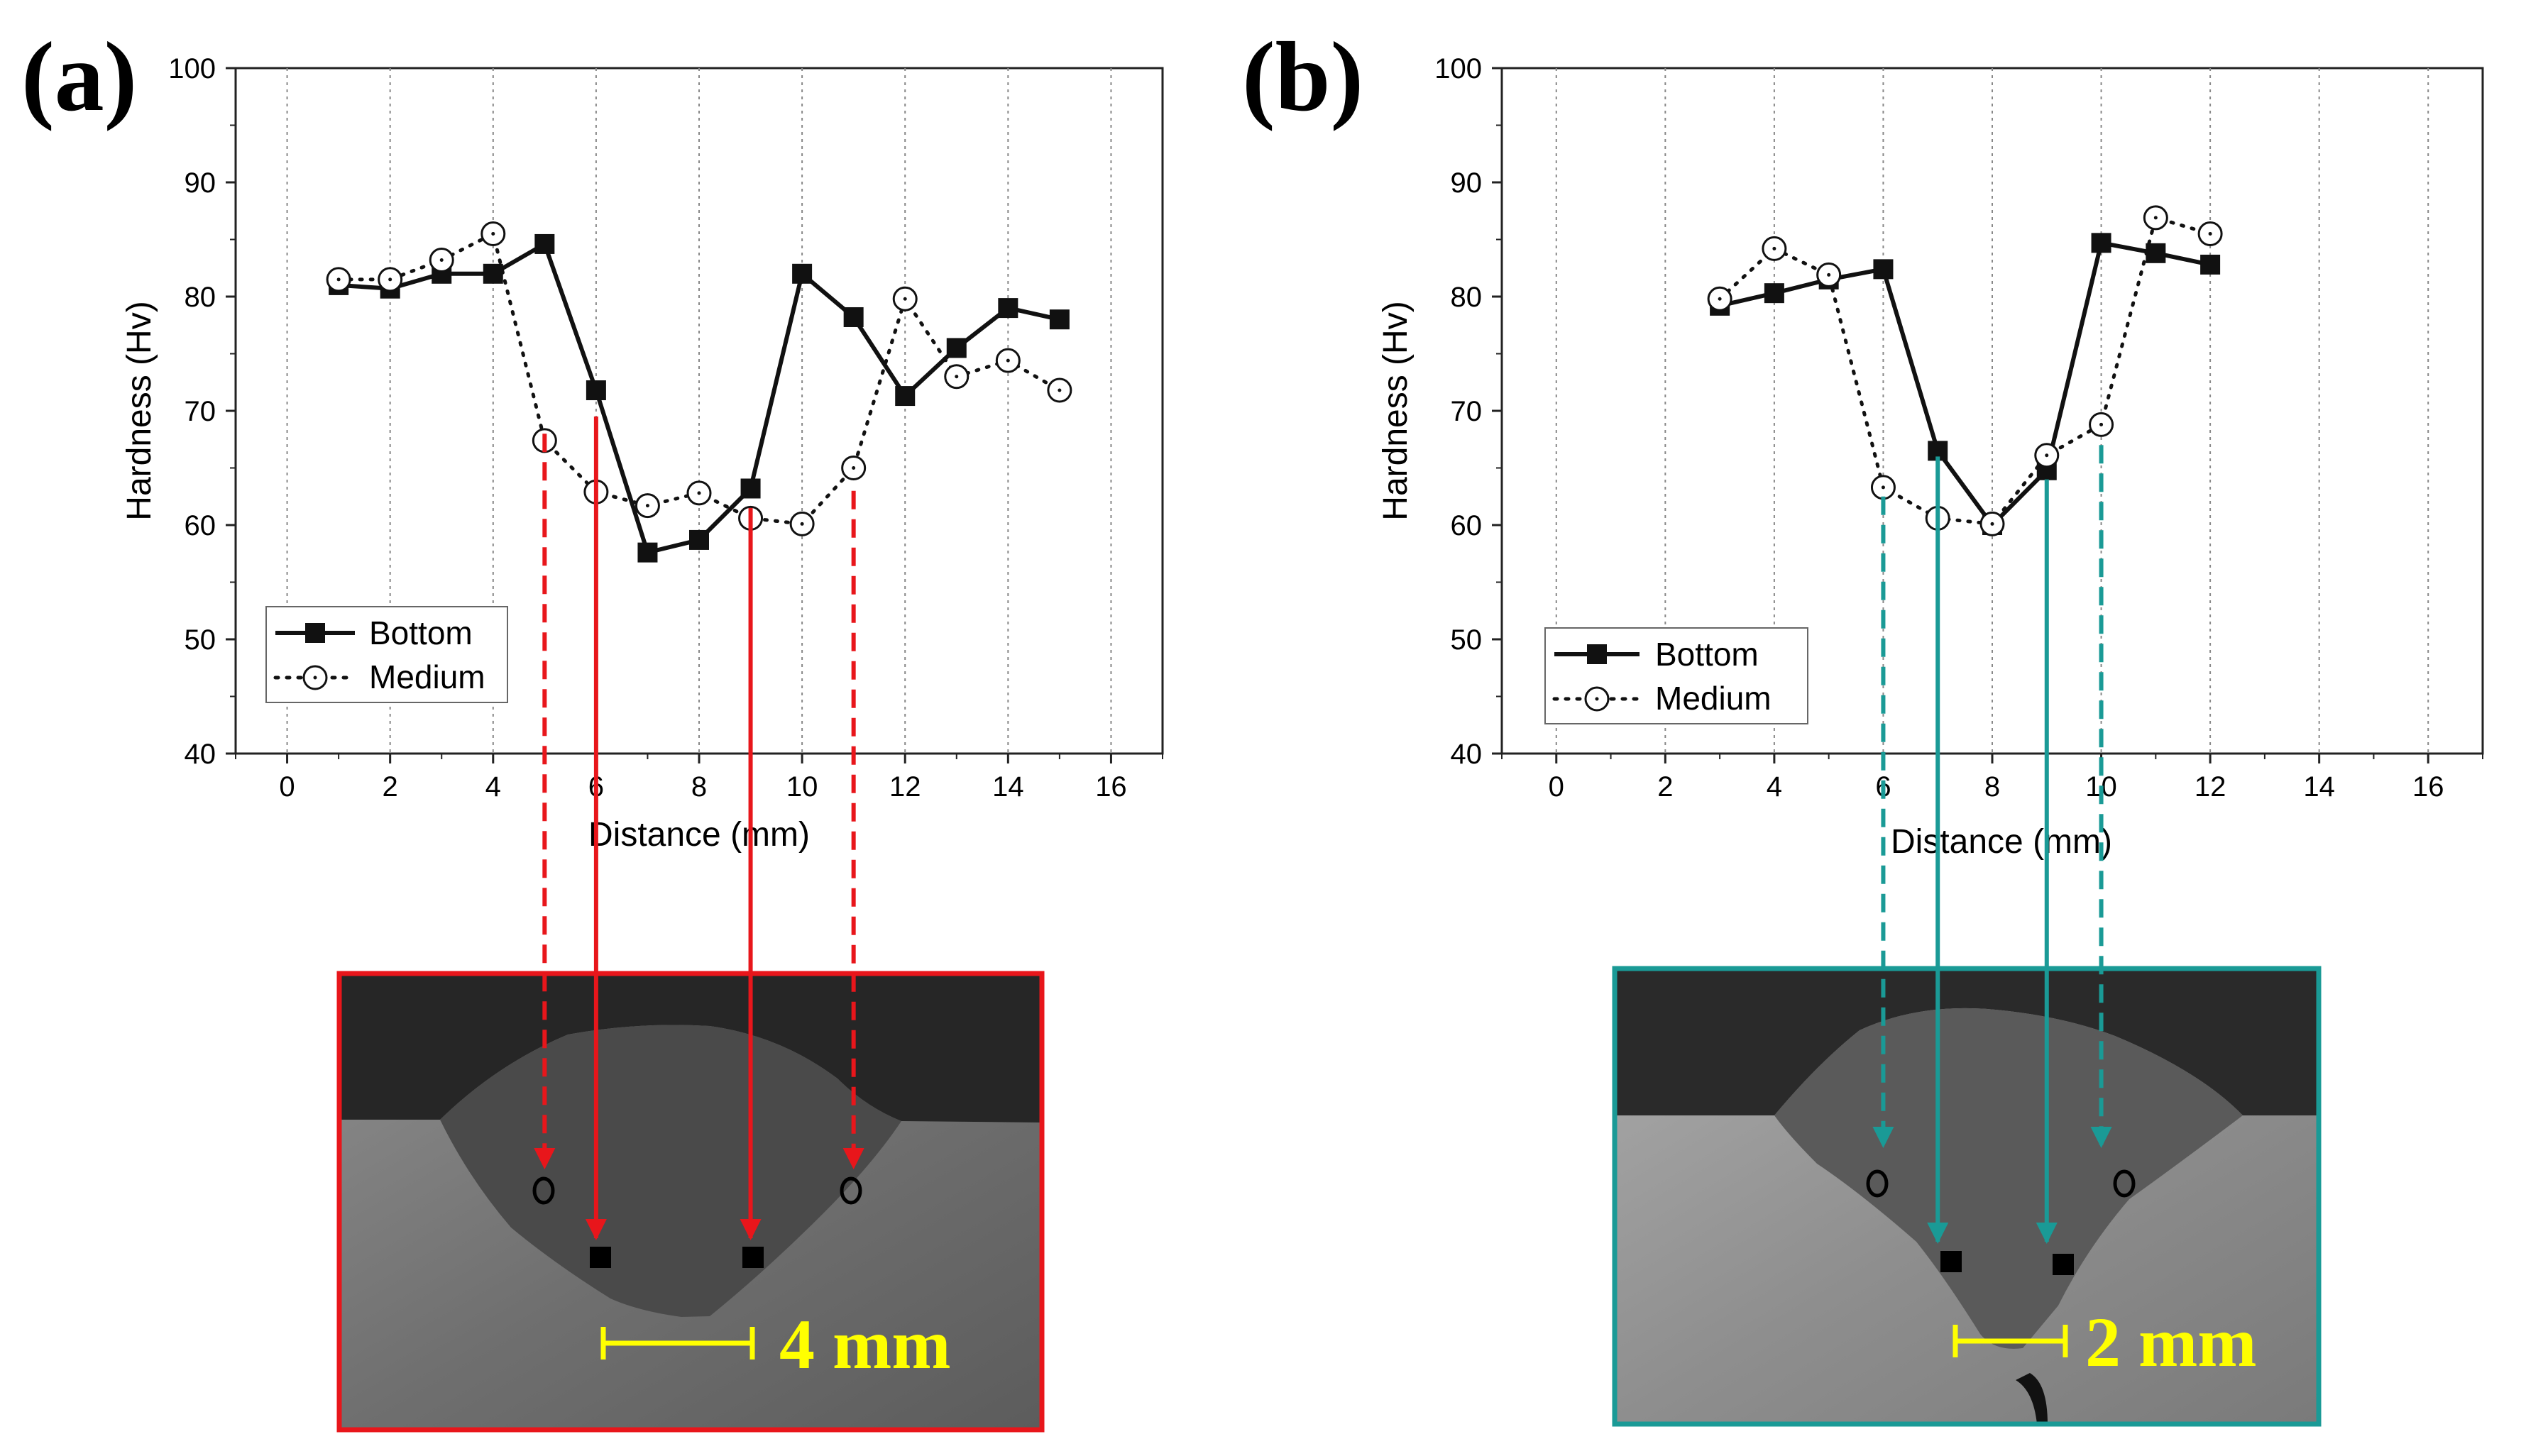  Describe the element at coordinates (1302, 77) in the screenshot. I see `panel-b-label: (b)` at that location.